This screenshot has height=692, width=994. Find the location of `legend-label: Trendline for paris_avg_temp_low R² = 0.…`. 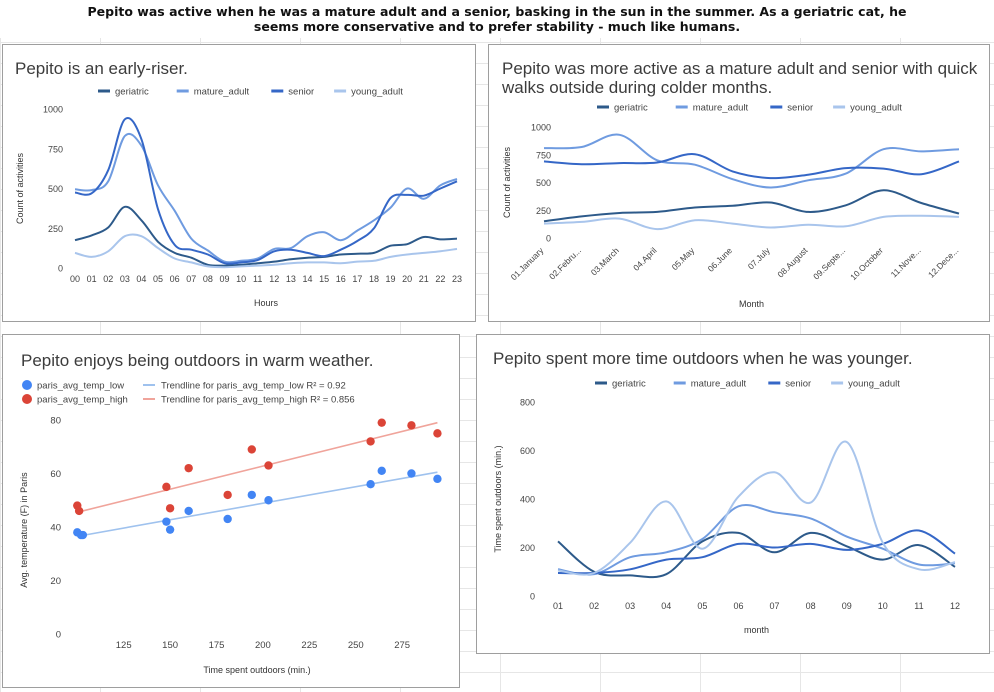

legend-label: Trendline for paris_avg_temp_low R² = 0.… is located at coordinates (253, 386).